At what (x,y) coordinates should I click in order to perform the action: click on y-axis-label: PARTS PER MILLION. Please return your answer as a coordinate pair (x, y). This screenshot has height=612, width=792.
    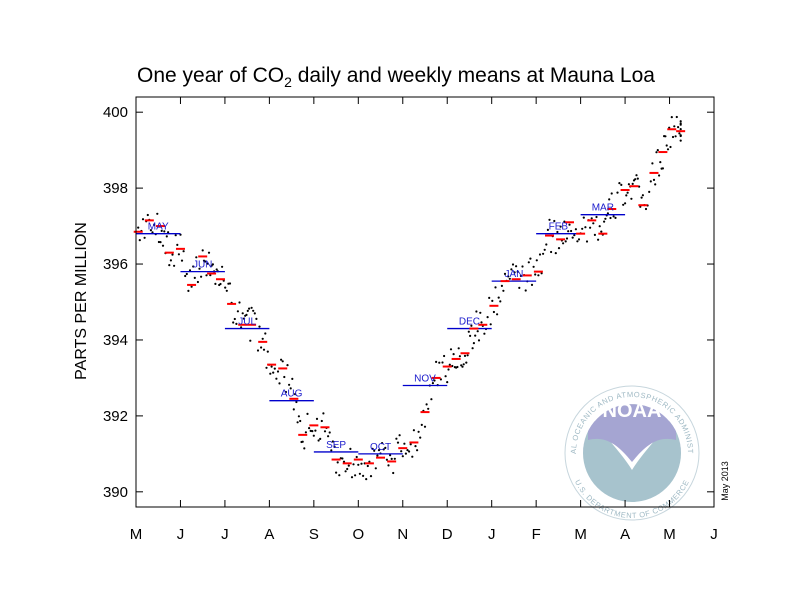
    Looking at the image, I should click on (81, 301).